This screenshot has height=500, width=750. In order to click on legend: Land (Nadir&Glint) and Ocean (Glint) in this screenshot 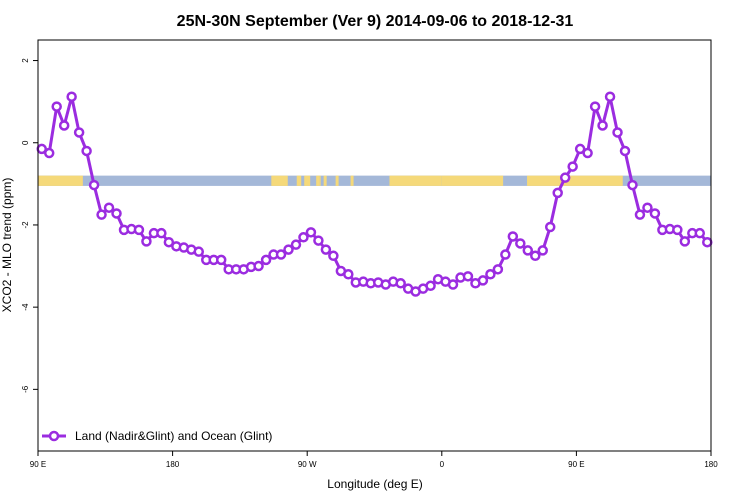, I will do `click(157, 436)`.